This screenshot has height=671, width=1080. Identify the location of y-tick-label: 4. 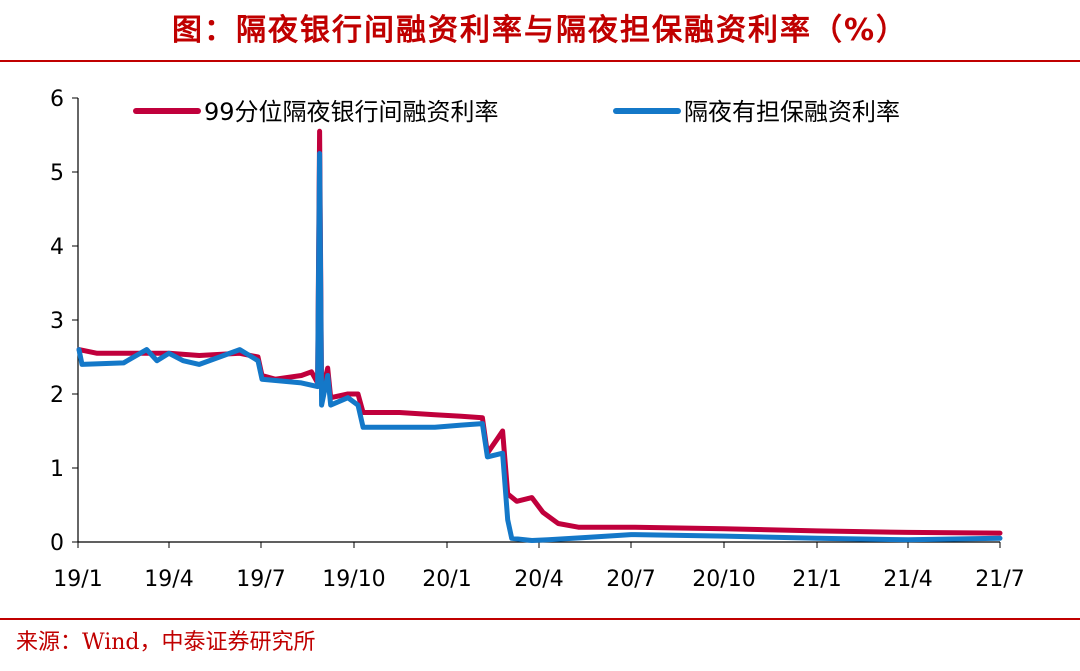
(57, 247).